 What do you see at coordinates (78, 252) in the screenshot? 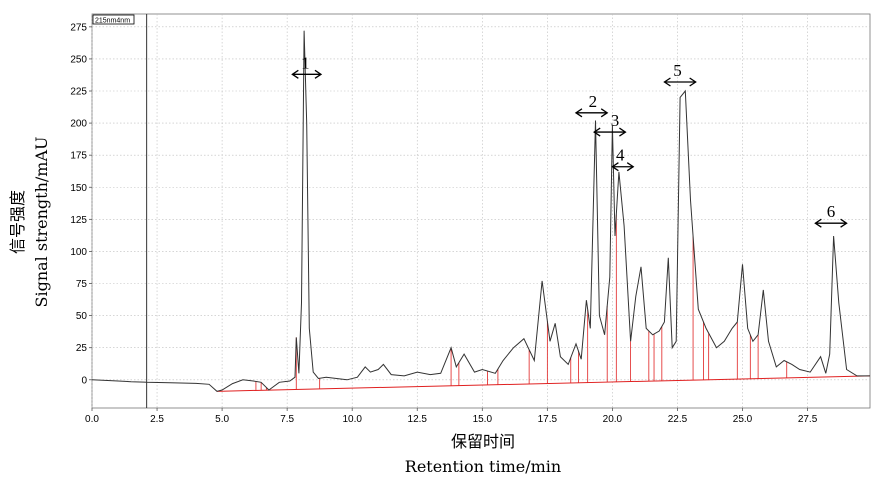
I see `y-tick-label: 100` at bounding box center [78, 252].